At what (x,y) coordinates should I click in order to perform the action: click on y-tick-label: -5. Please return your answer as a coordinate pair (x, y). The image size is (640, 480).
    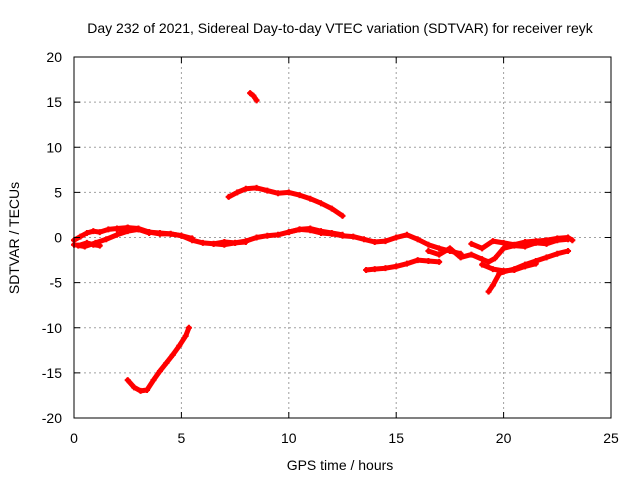
    Looking at the image, I should click on (56, 283).